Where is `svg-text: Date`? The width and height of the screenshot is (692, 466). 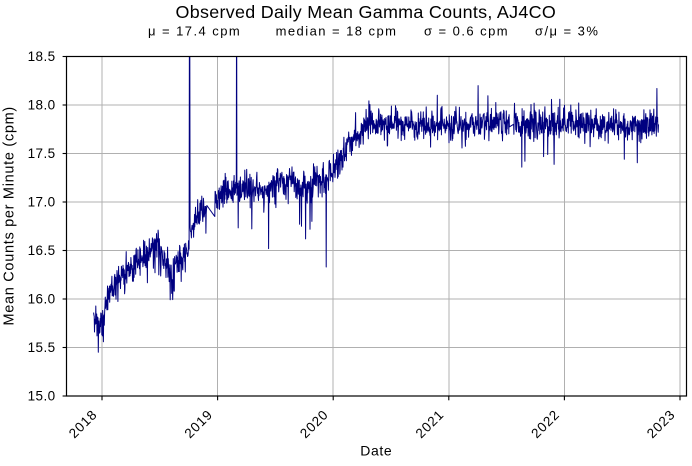
svg-text: Date is located at coordinates (376, 451).